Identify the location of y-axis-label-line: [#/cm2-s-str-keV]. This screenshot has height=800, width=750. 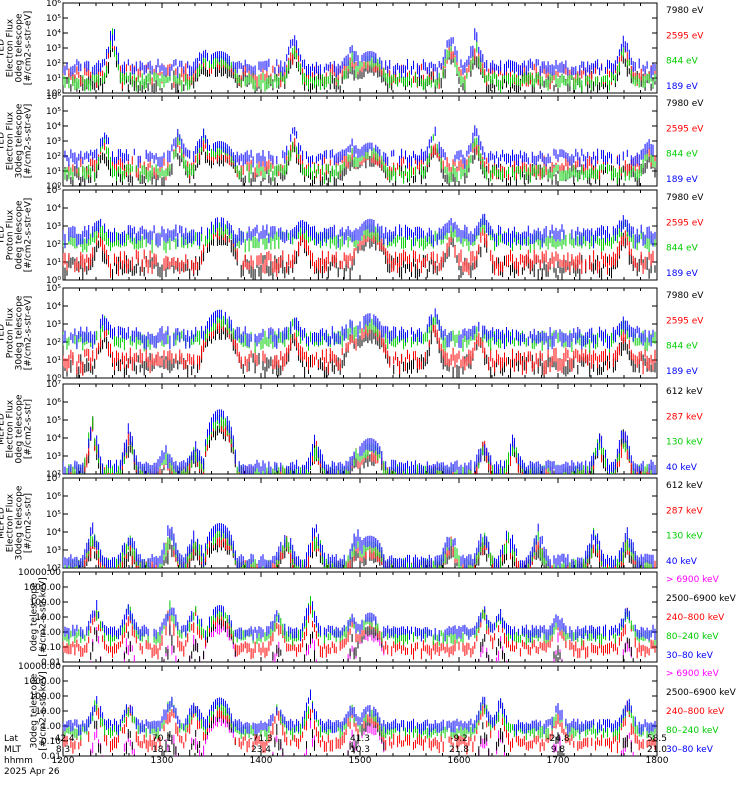
(44, 710).